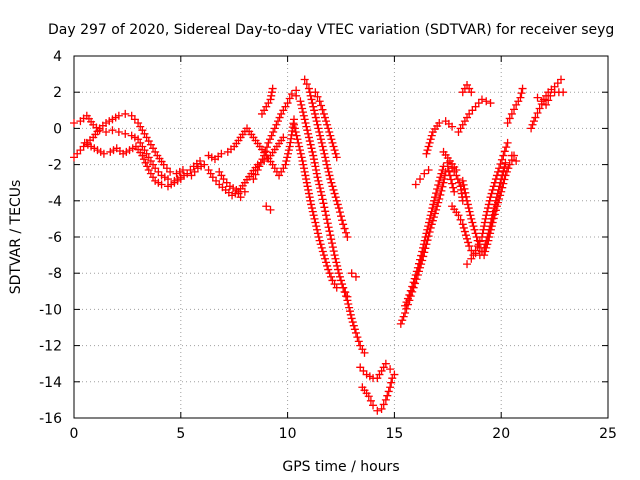  I want to click on series-track-g, so click(275, 135).